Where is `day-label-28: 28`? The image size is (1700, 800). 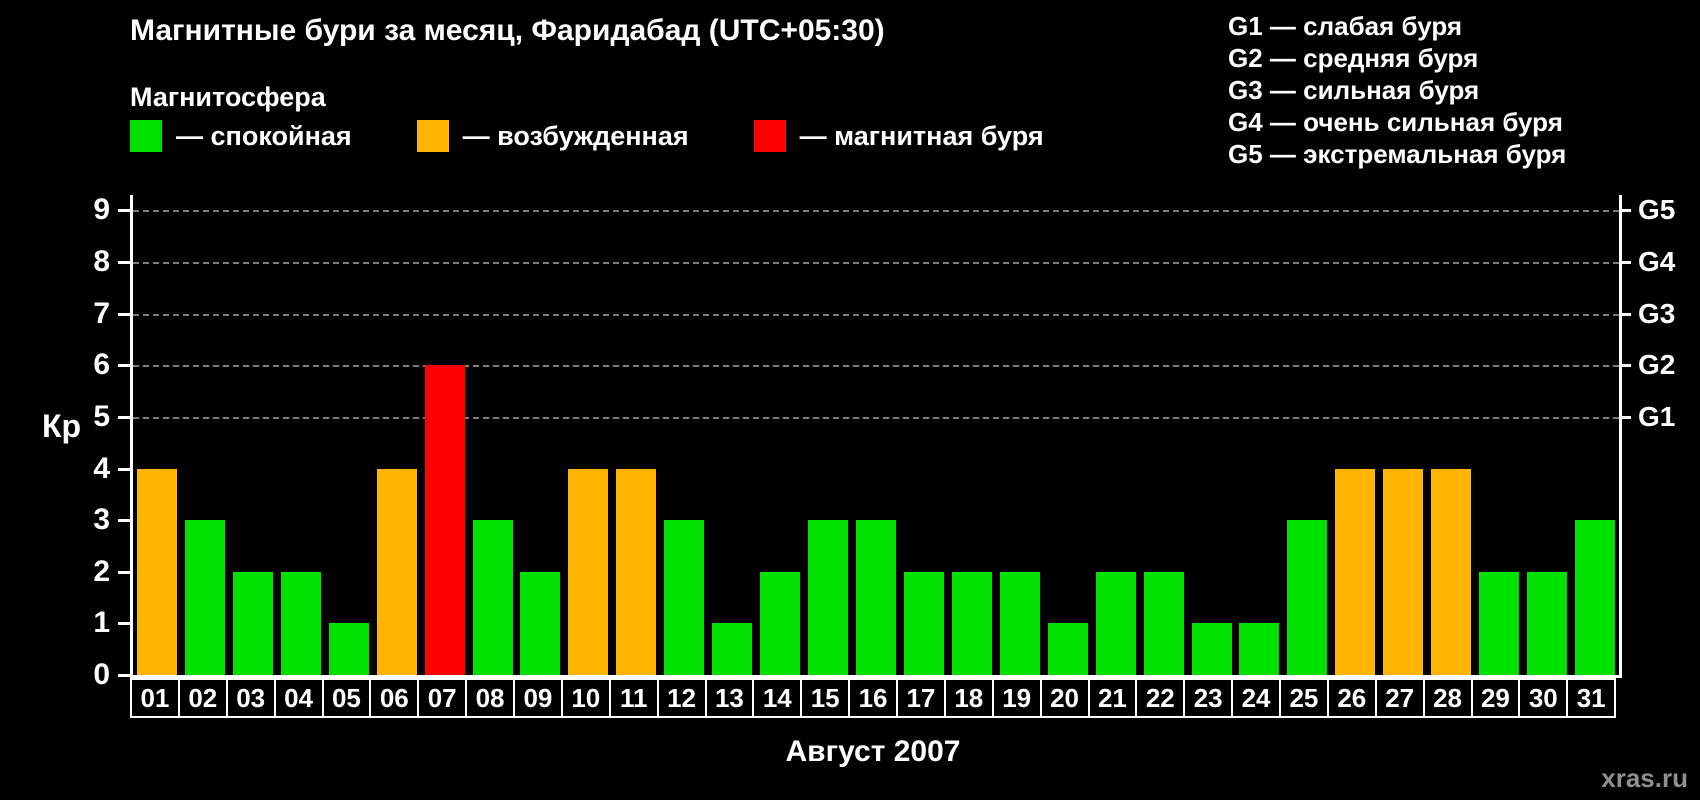 day-label-28: 28 is located at coordinates (1447, 698).